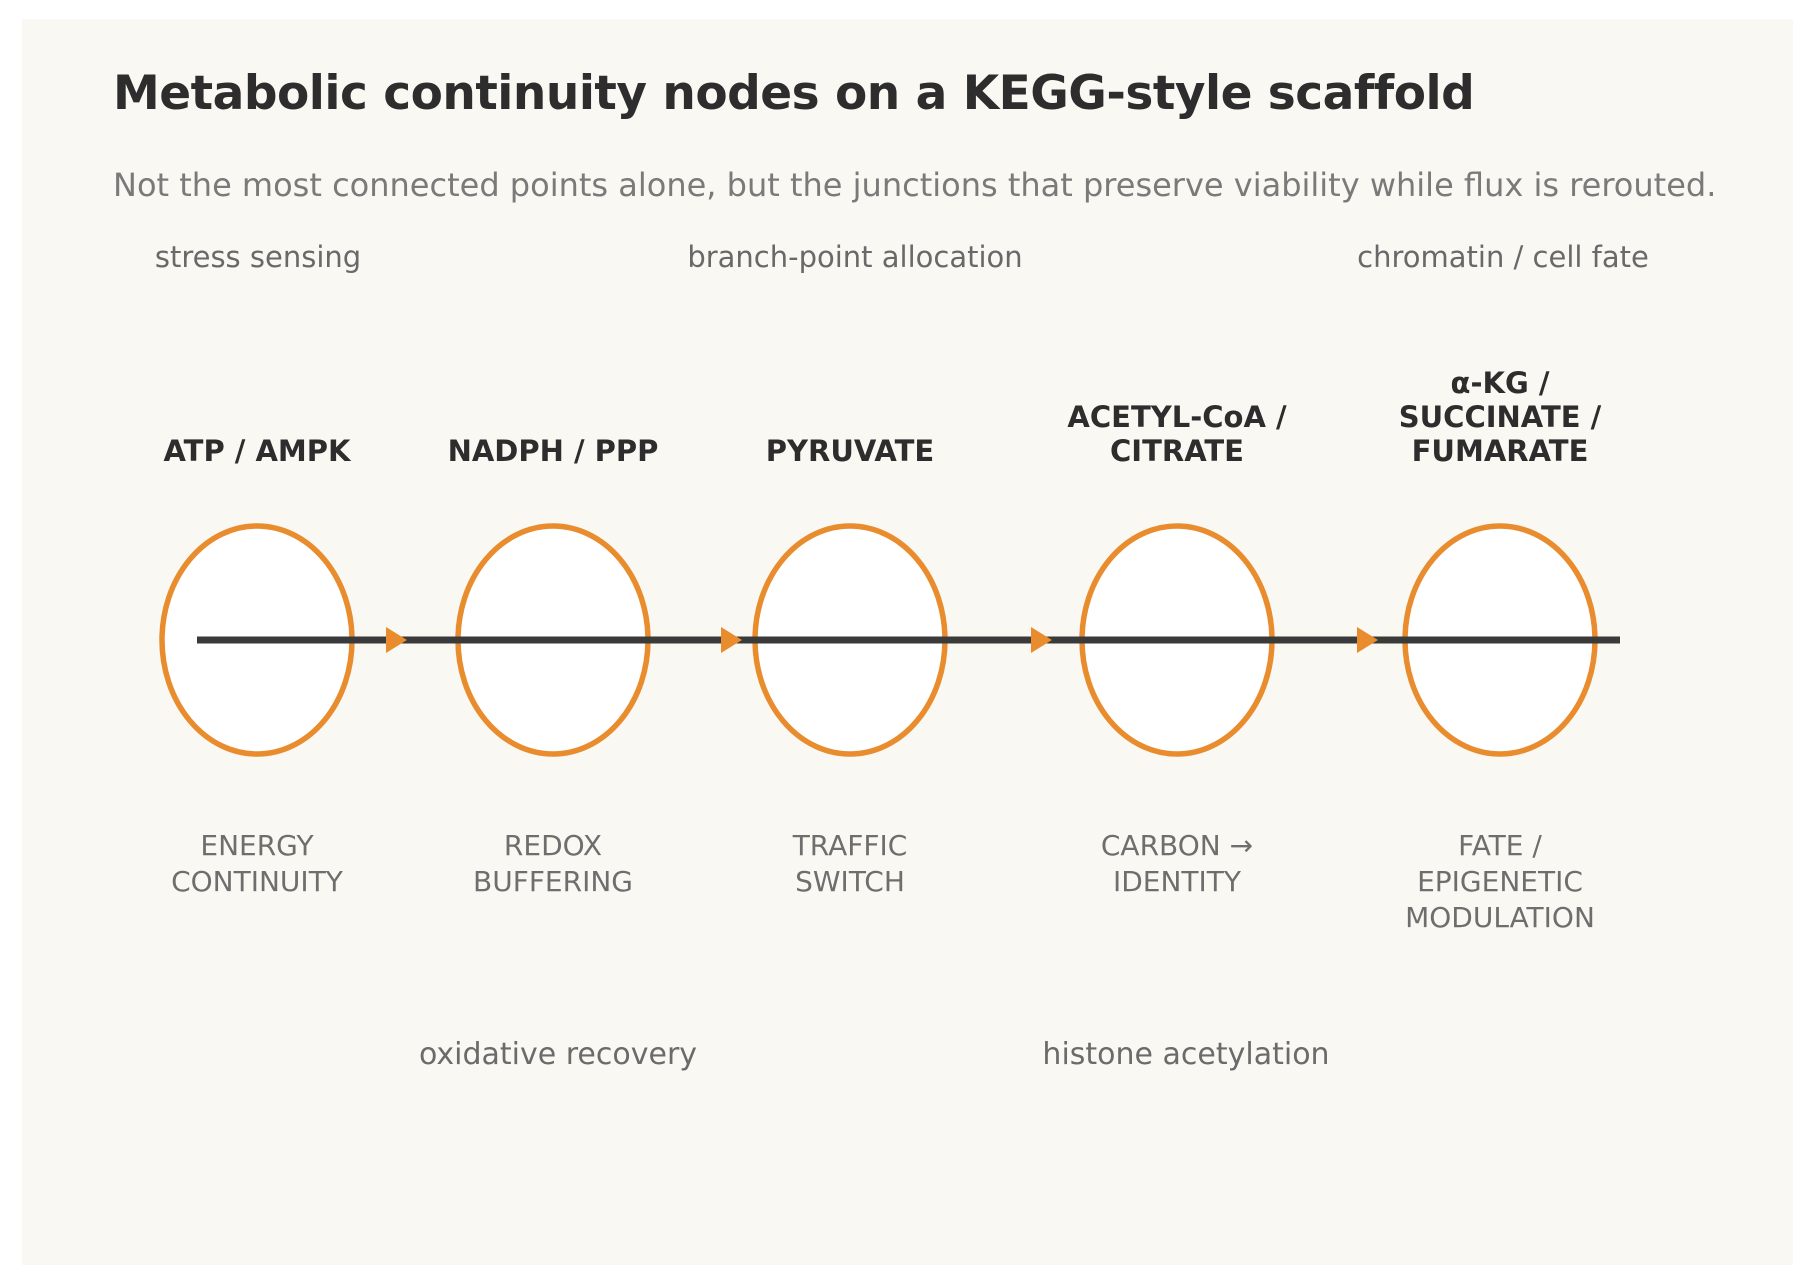 This screenshot has height=1285, width=1816. What do you see at coordinates (855, 257) in the screenshot?
I see `section-label: branch-point allocation` at bounding box center [855, 257].